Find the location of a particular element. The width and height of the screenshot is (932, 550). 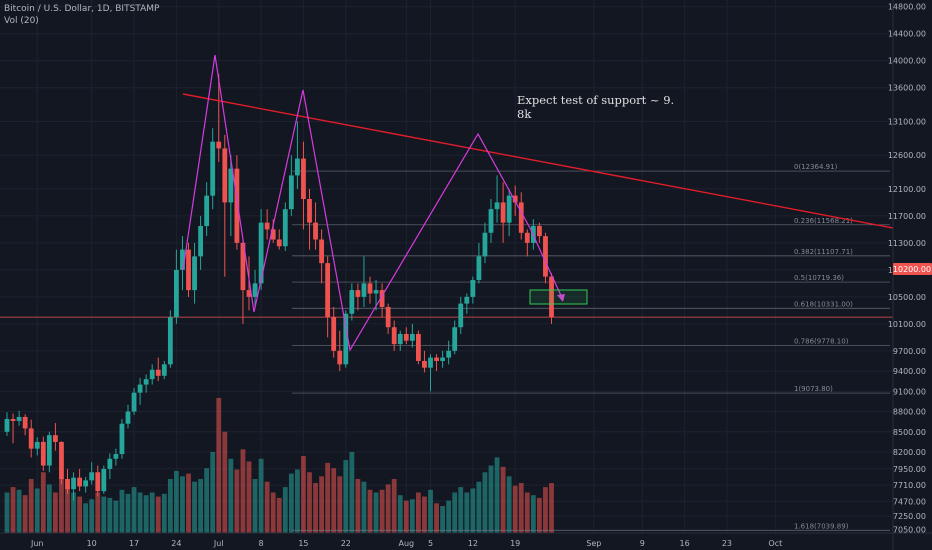

annotation-line-2: 8k is located at coordinates (524, 114).